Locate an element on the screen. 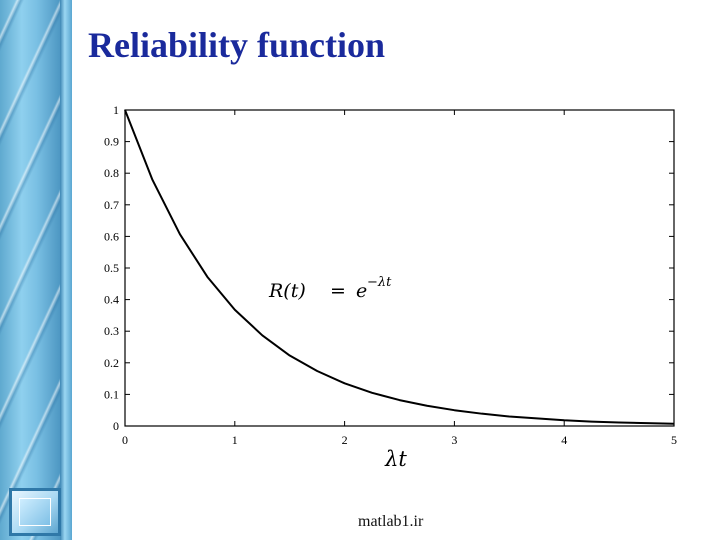  formula-equals: = is located at coordinates (338, 291).